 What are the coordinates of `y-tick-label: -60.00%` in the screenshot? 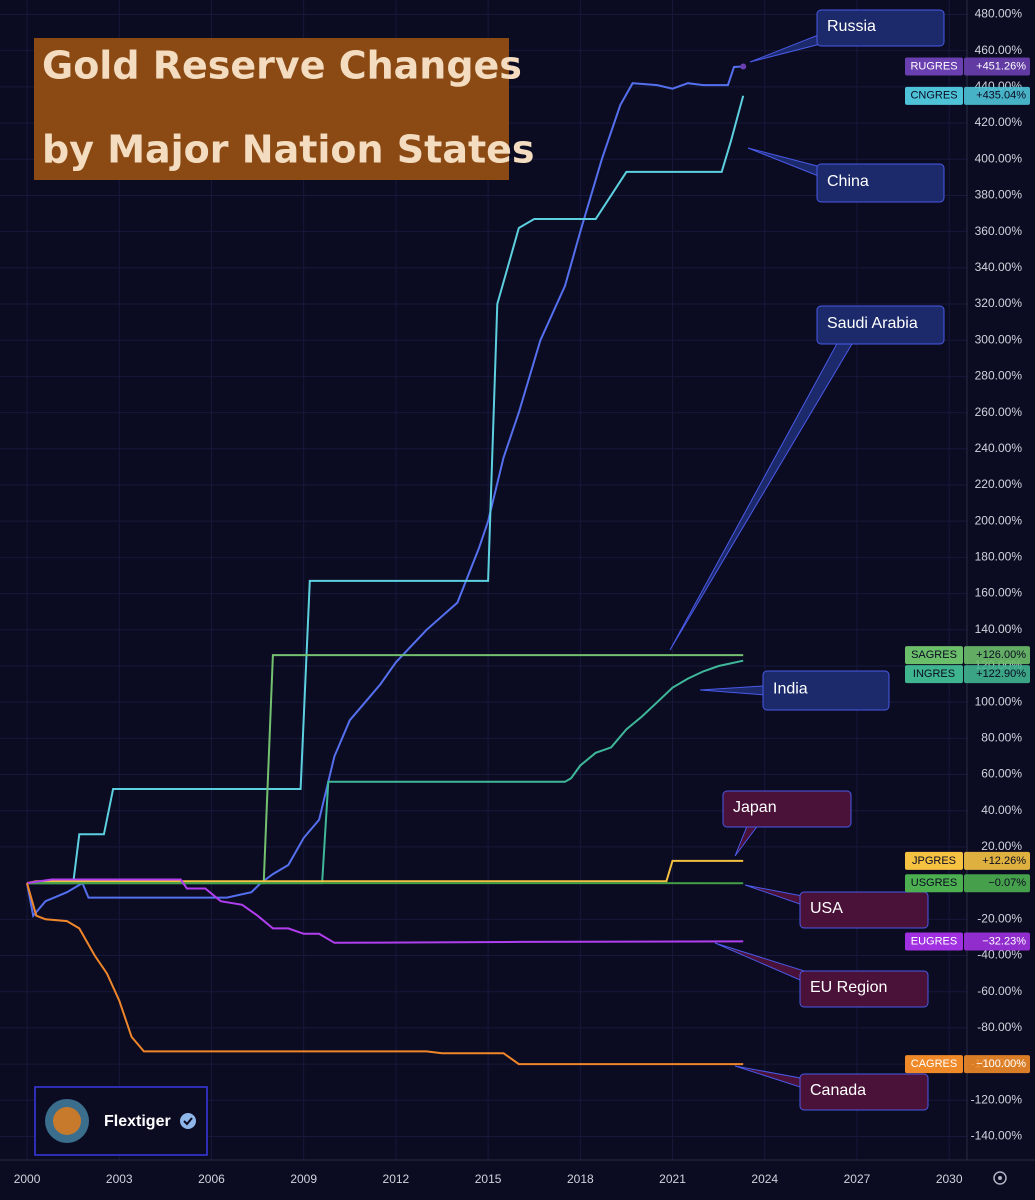 It's located at (999, 991).